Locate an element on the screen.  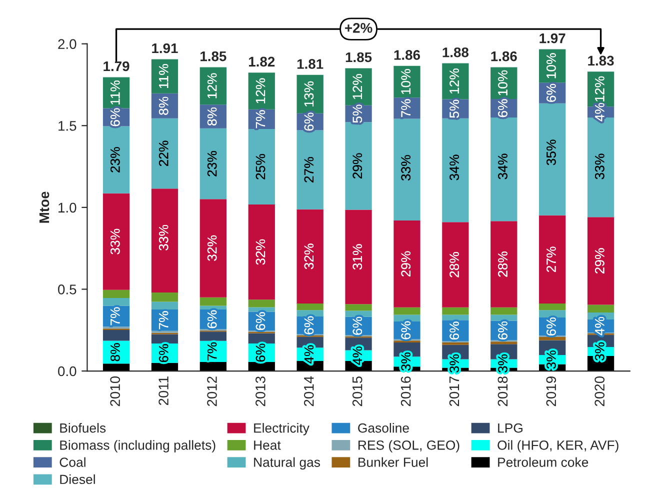
x-tick-label: 2019 is located at coordinates (551, 391).